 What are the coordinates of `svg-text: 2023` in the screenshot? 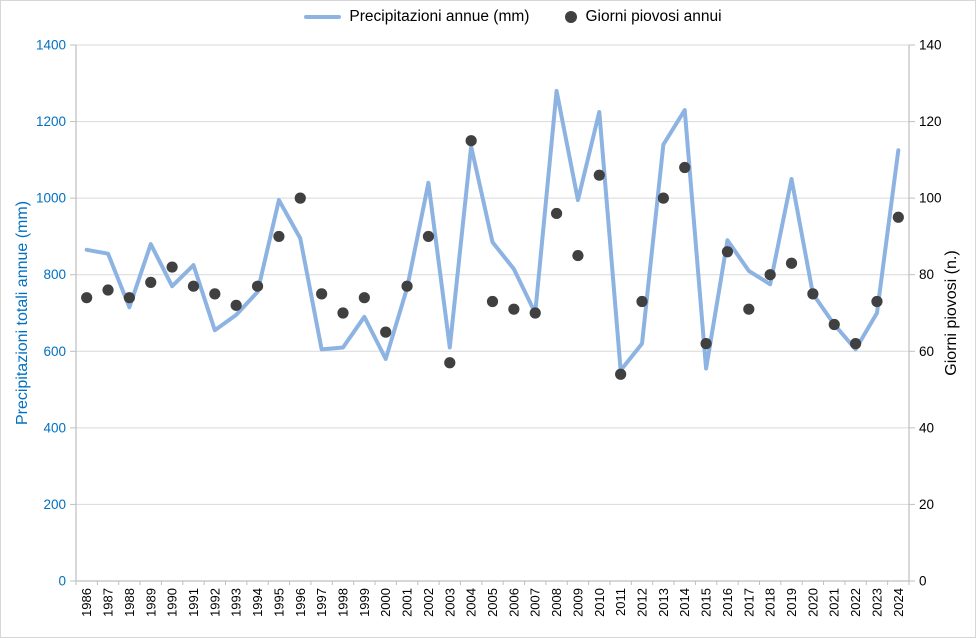 It's located at (876, 602).